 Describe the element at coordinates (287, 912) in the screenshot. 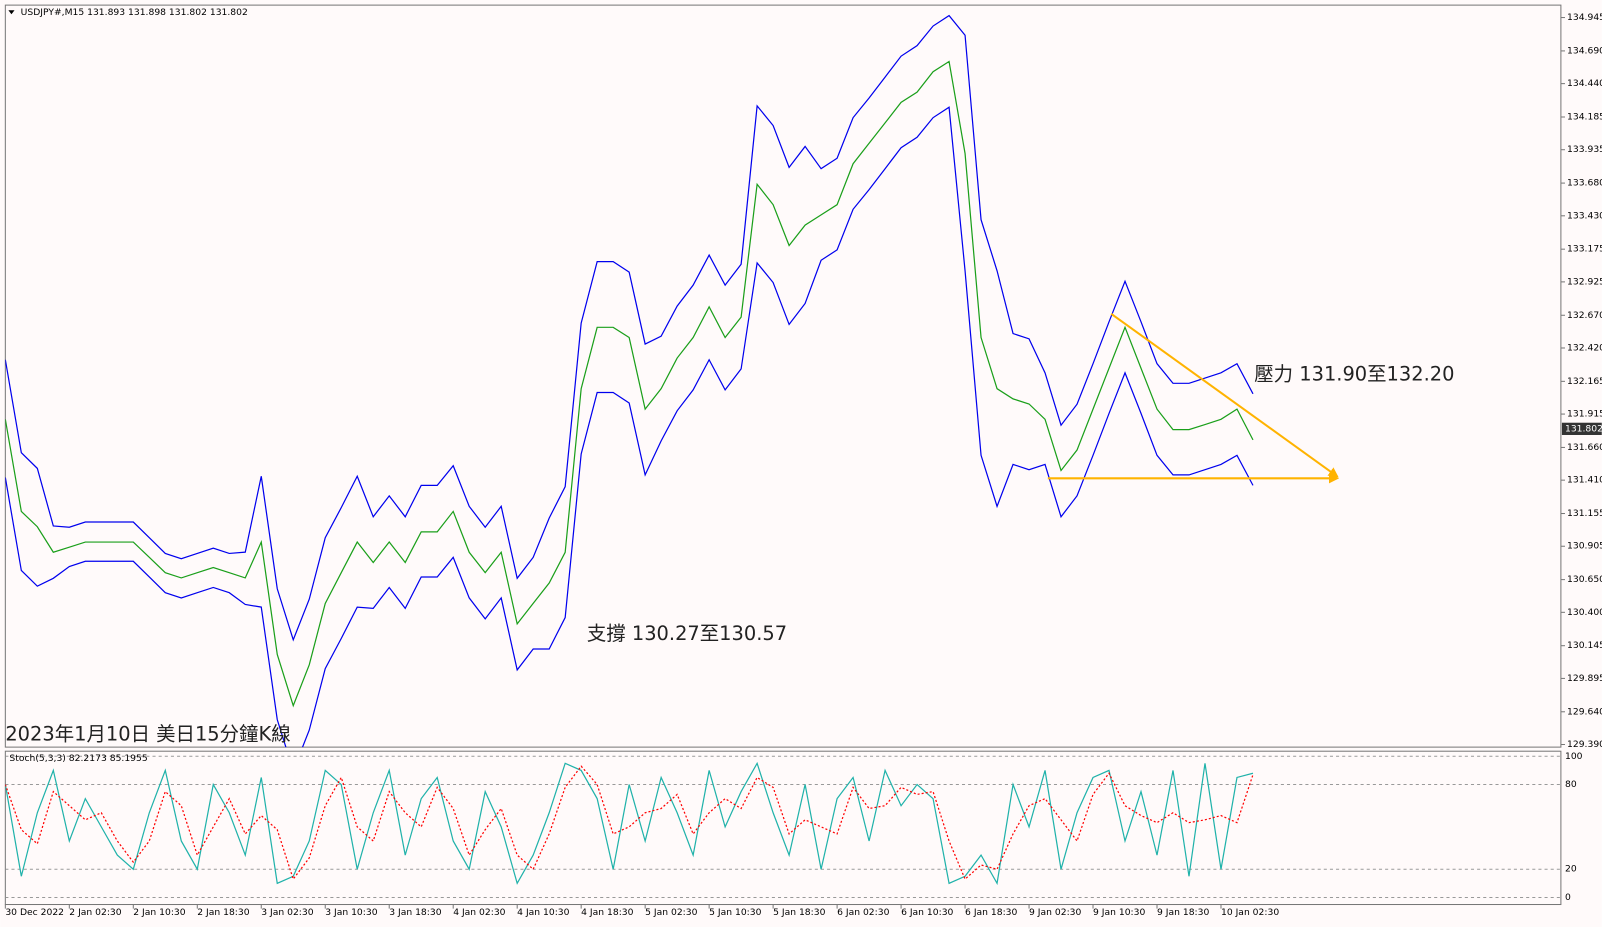

I see `x-tick-label: 3 Jan 02:30` at that location.